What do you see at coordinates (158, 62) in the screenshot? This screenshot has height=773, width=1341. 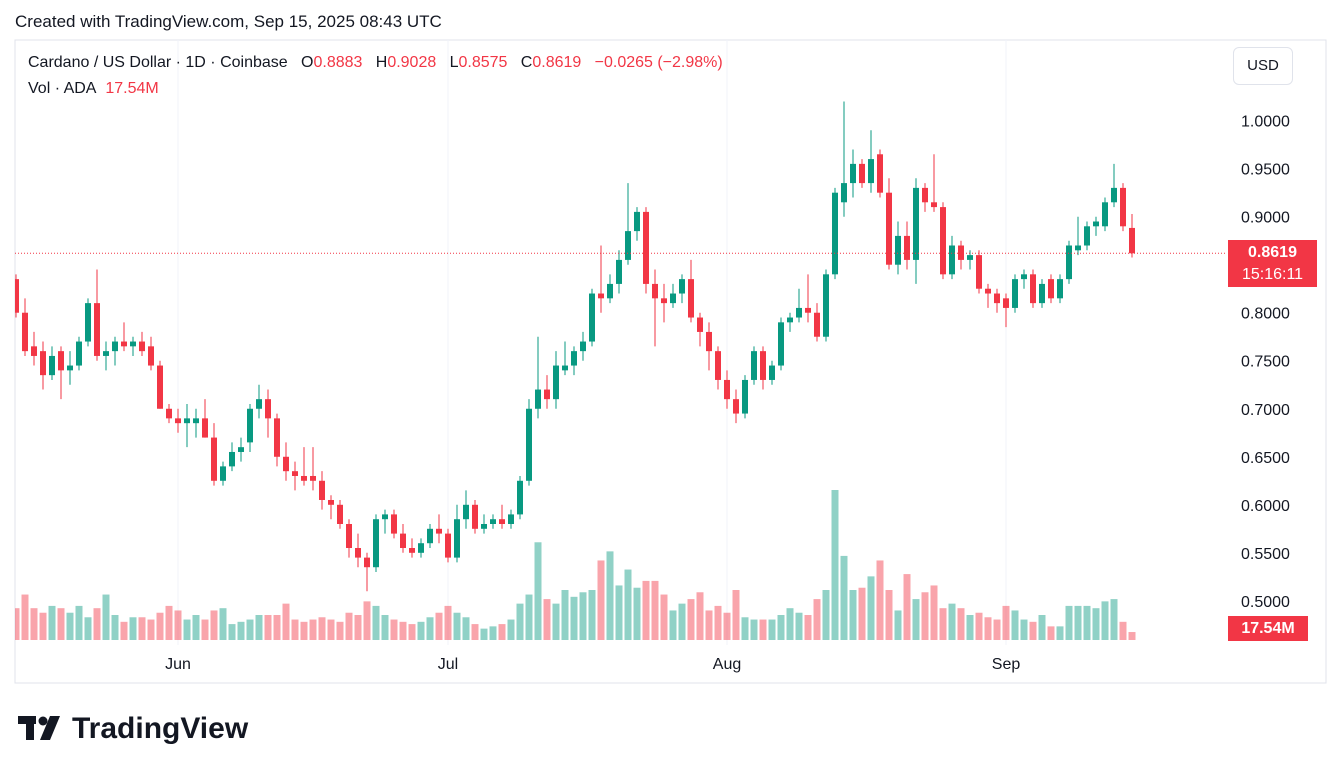 I see `symbol-title: Cardano / US Dollar · 1D · Coinbase` at bounding box center [158, 62].